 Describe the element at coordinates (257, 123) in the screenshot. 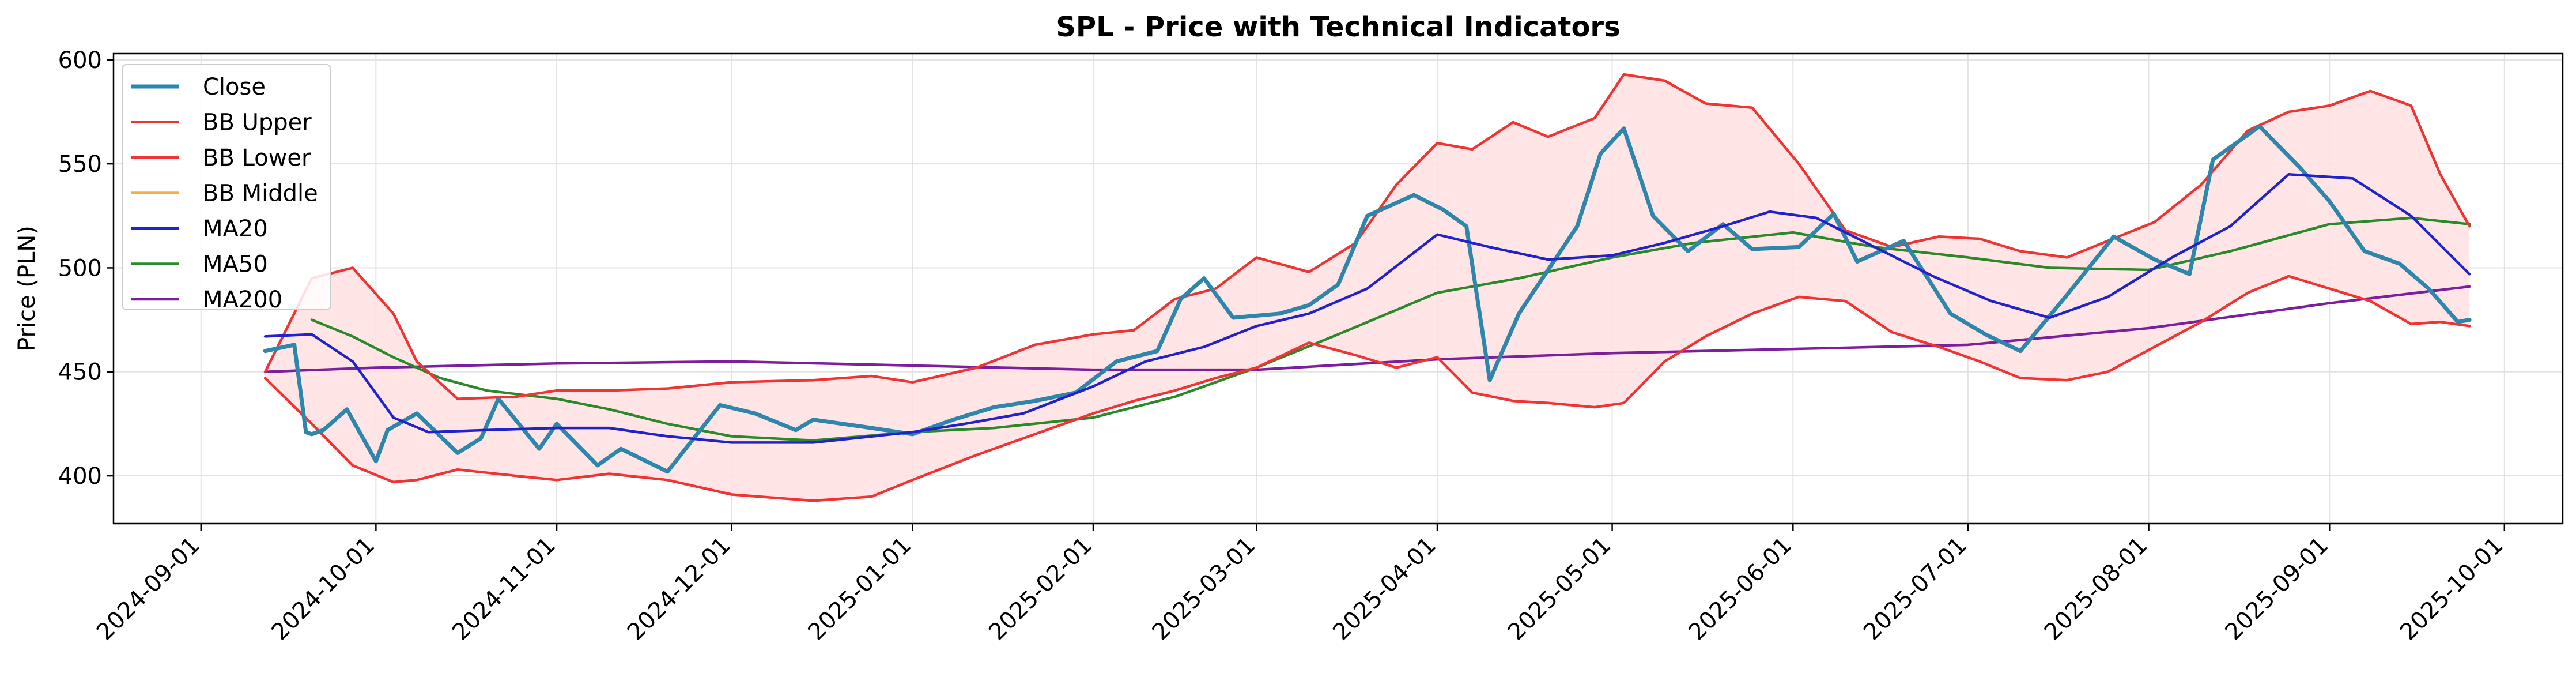

I see `legend-label-bb-upper: BB Upper` at that location.